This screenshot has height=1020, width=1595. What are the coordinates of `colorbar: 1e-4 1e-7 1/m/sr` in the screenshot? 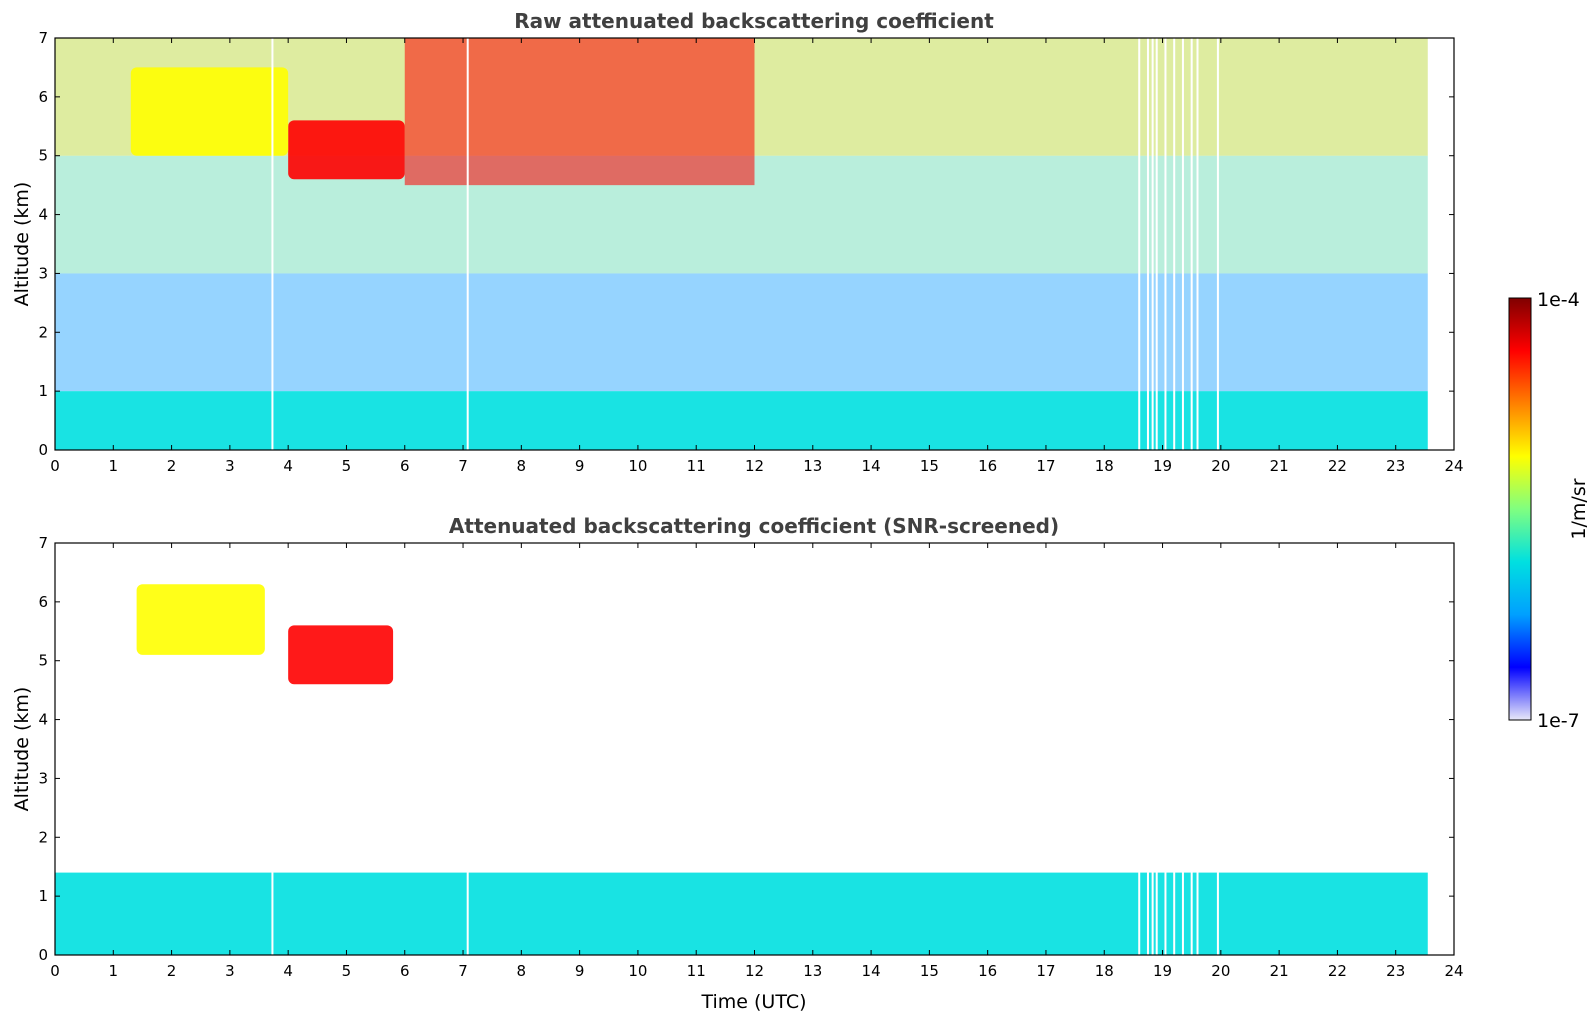 It's located at (1549, 510).